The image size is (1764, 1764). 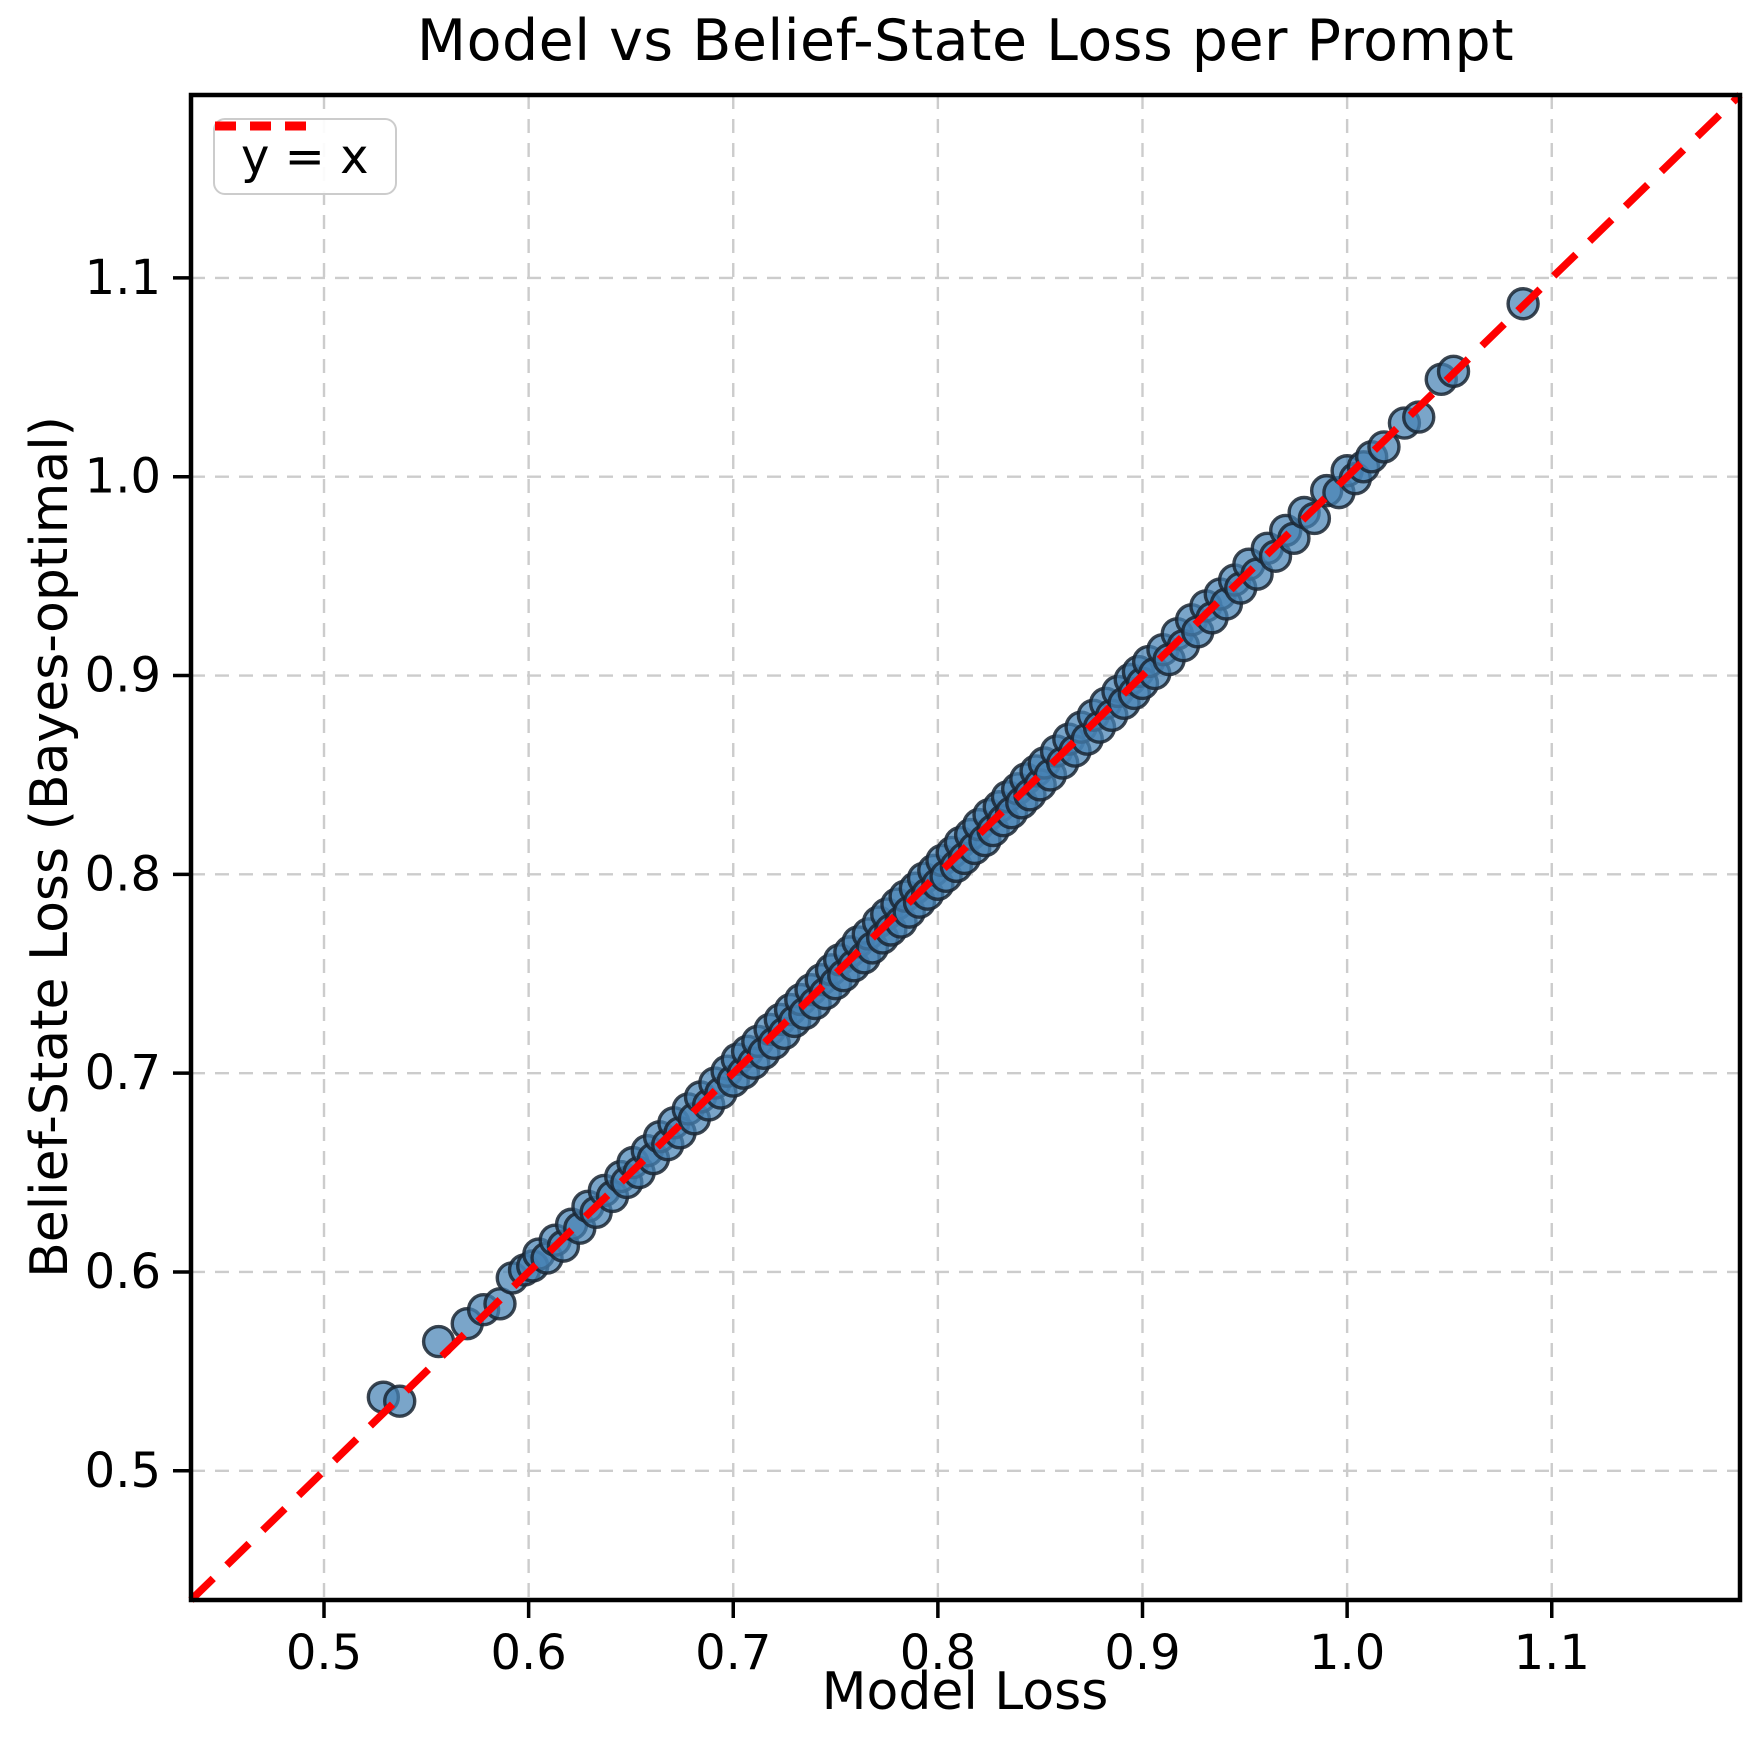 What do you see at coordinates (263, 126) in the screenshot?
I see `legend-dashed-line-sample` at bounding box center [263, 126].